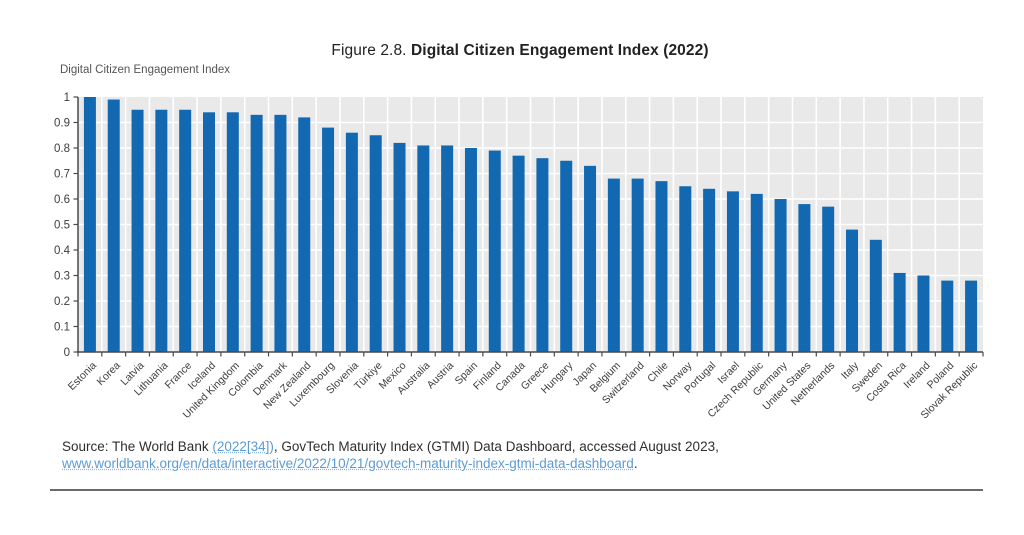 The width and height of the screenshot is (1024, 535). Describe the element at coordinates (423, 248) in the screenshot. I see `bar-Australia` at that location.